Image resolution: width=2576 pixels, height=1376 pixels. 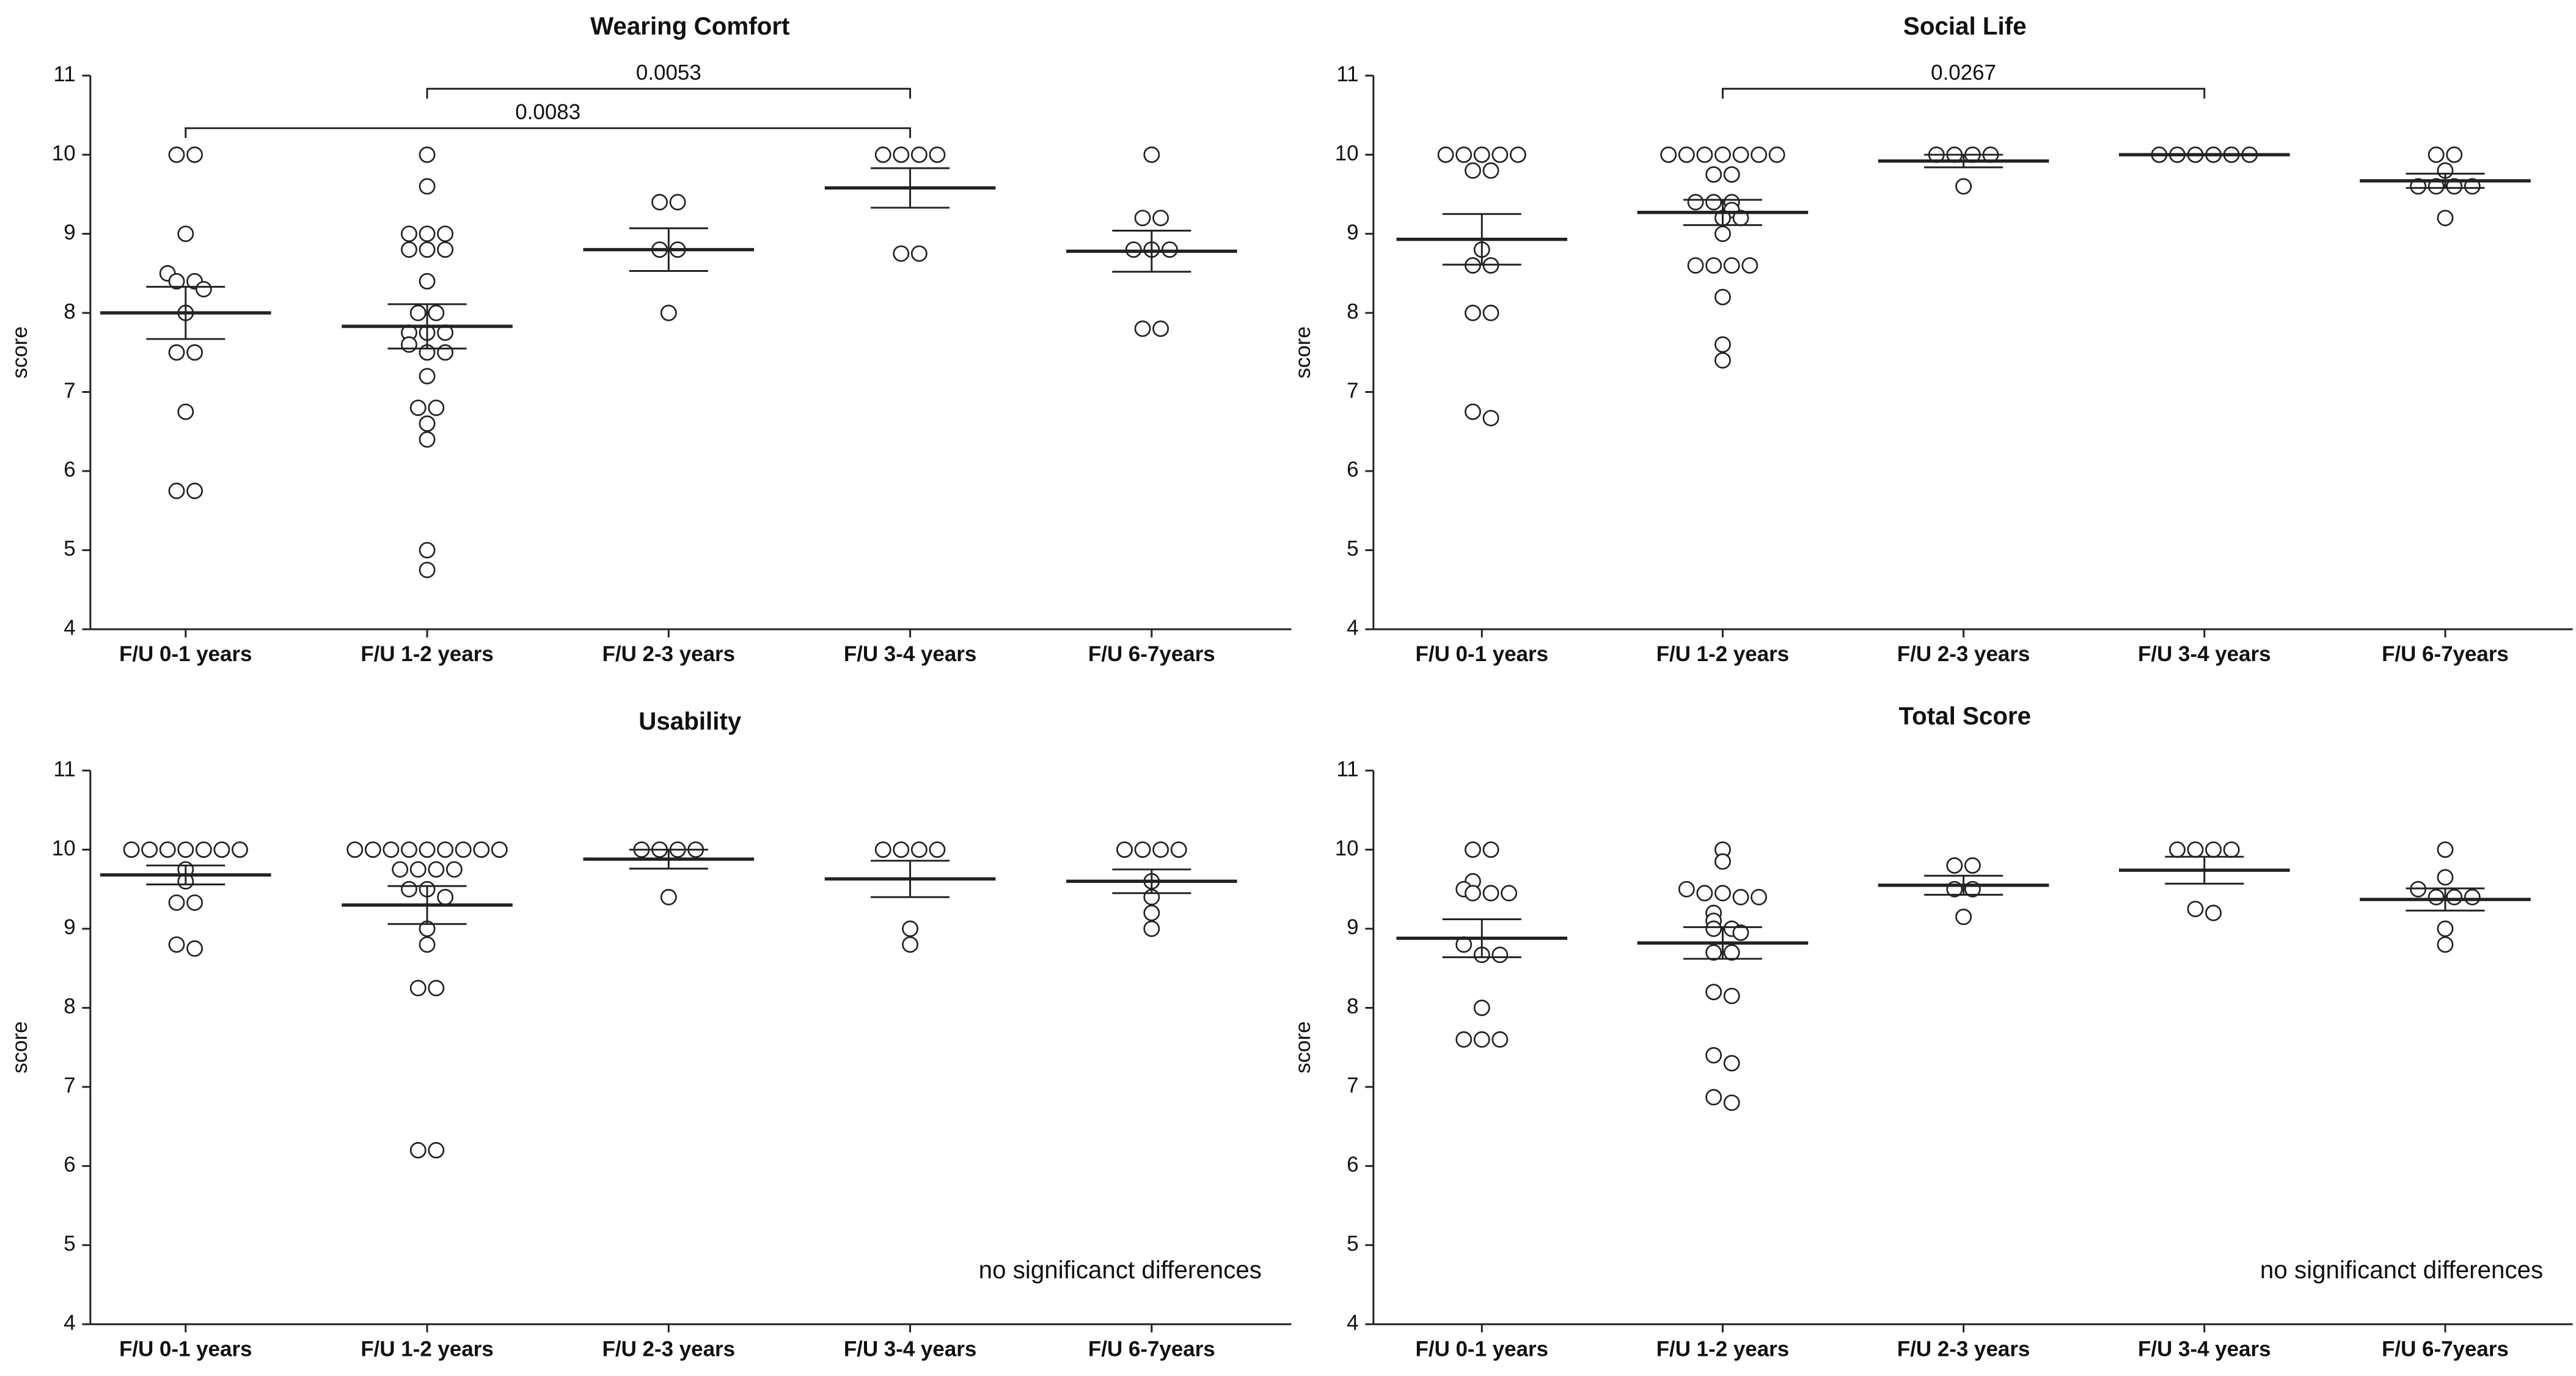 I want to click on x-tick-label: F/U 0-1 years, so click(x=1482, y=1349).